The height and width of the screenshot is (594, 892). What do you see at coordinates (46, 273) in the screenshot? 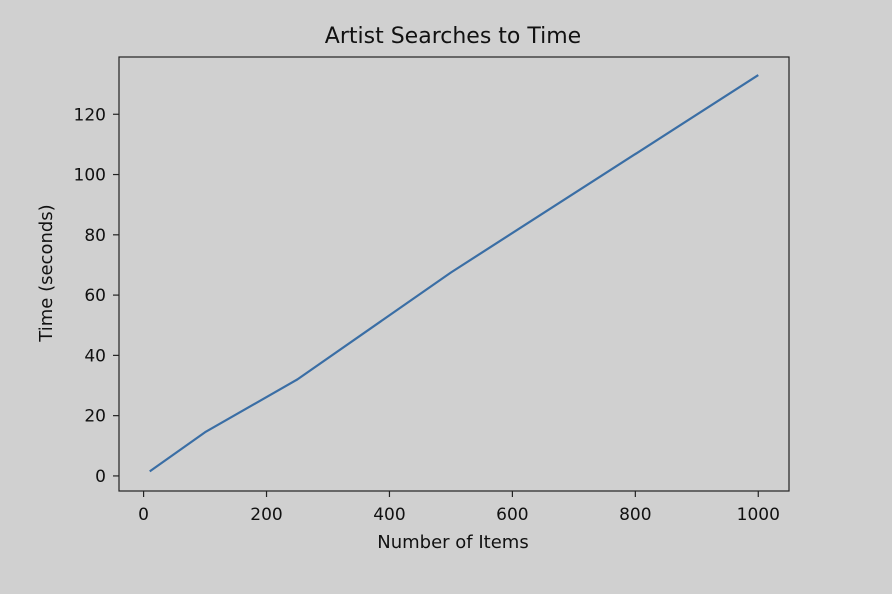
I see `y-axis-label: Time (seconds)` at bounding box center [46, 273].